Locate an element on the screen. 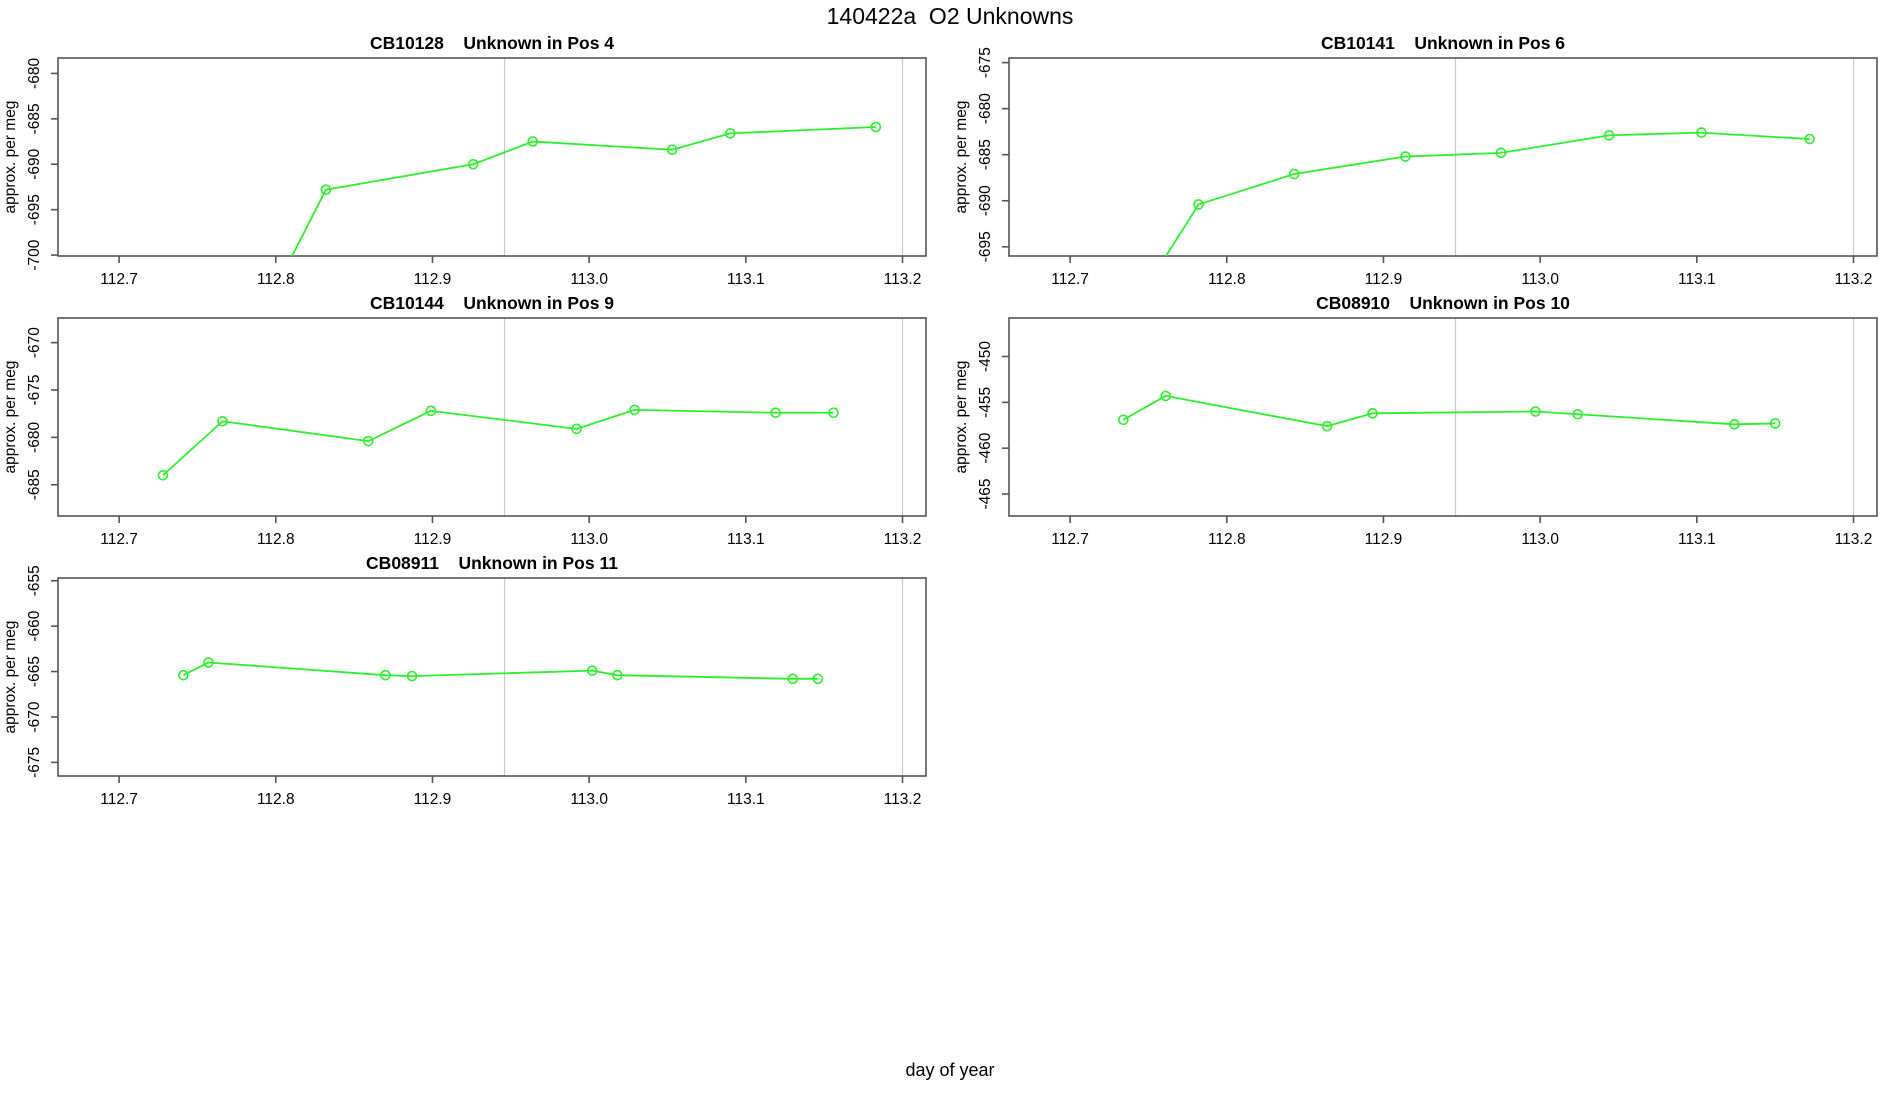  y-tick-label: -455 is located at coordinates (985, 402).